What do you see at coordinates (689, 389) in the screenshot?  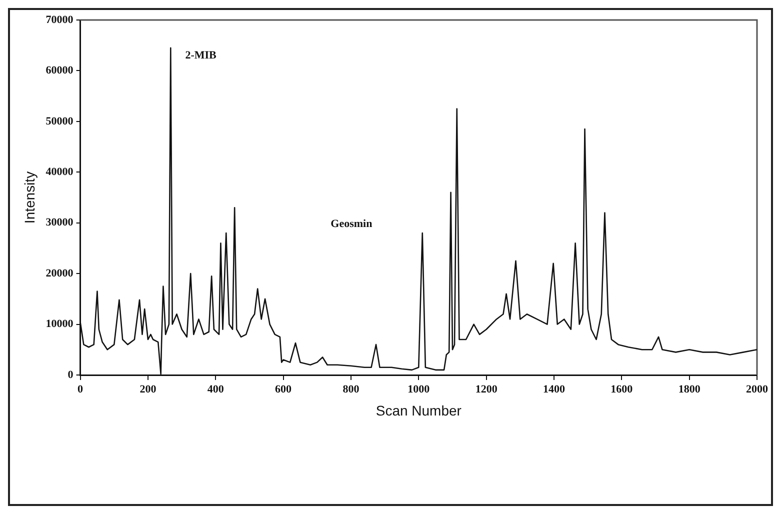 I see `x-tick-label: 1800` at bounding box center [689, 389].